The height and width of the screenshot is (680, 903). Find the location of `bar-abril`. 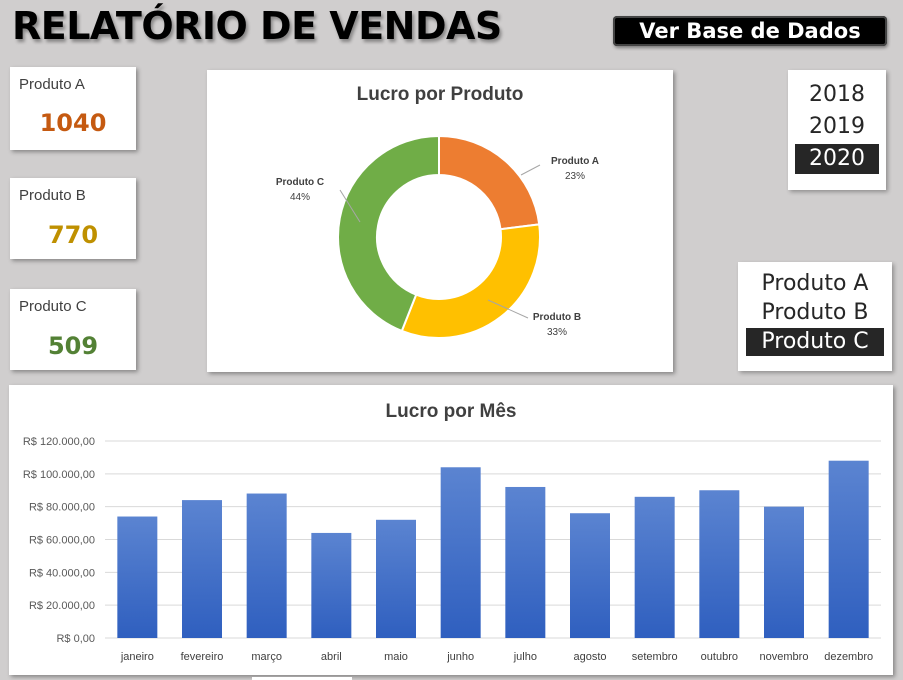

bar-abril is located at coordinates (331, 585).